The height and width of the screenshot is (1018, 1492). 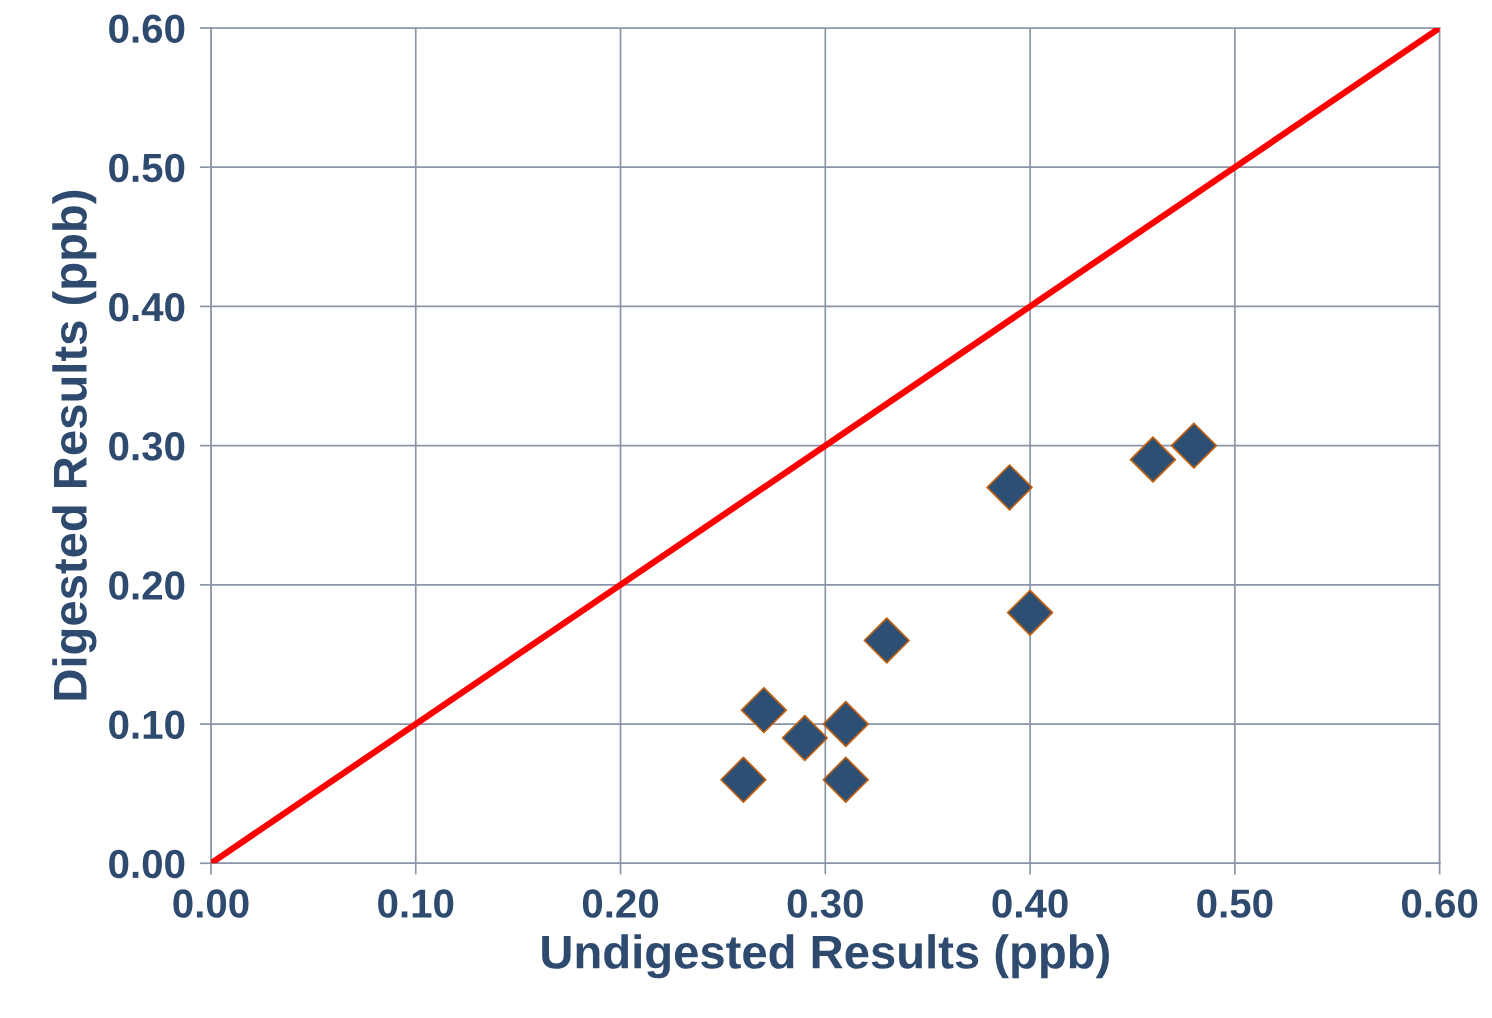 What do you see at coordinates (147, 446) in the screenshot?
I see `y-tick-label: 0.30` at bounding box center [147, 446].